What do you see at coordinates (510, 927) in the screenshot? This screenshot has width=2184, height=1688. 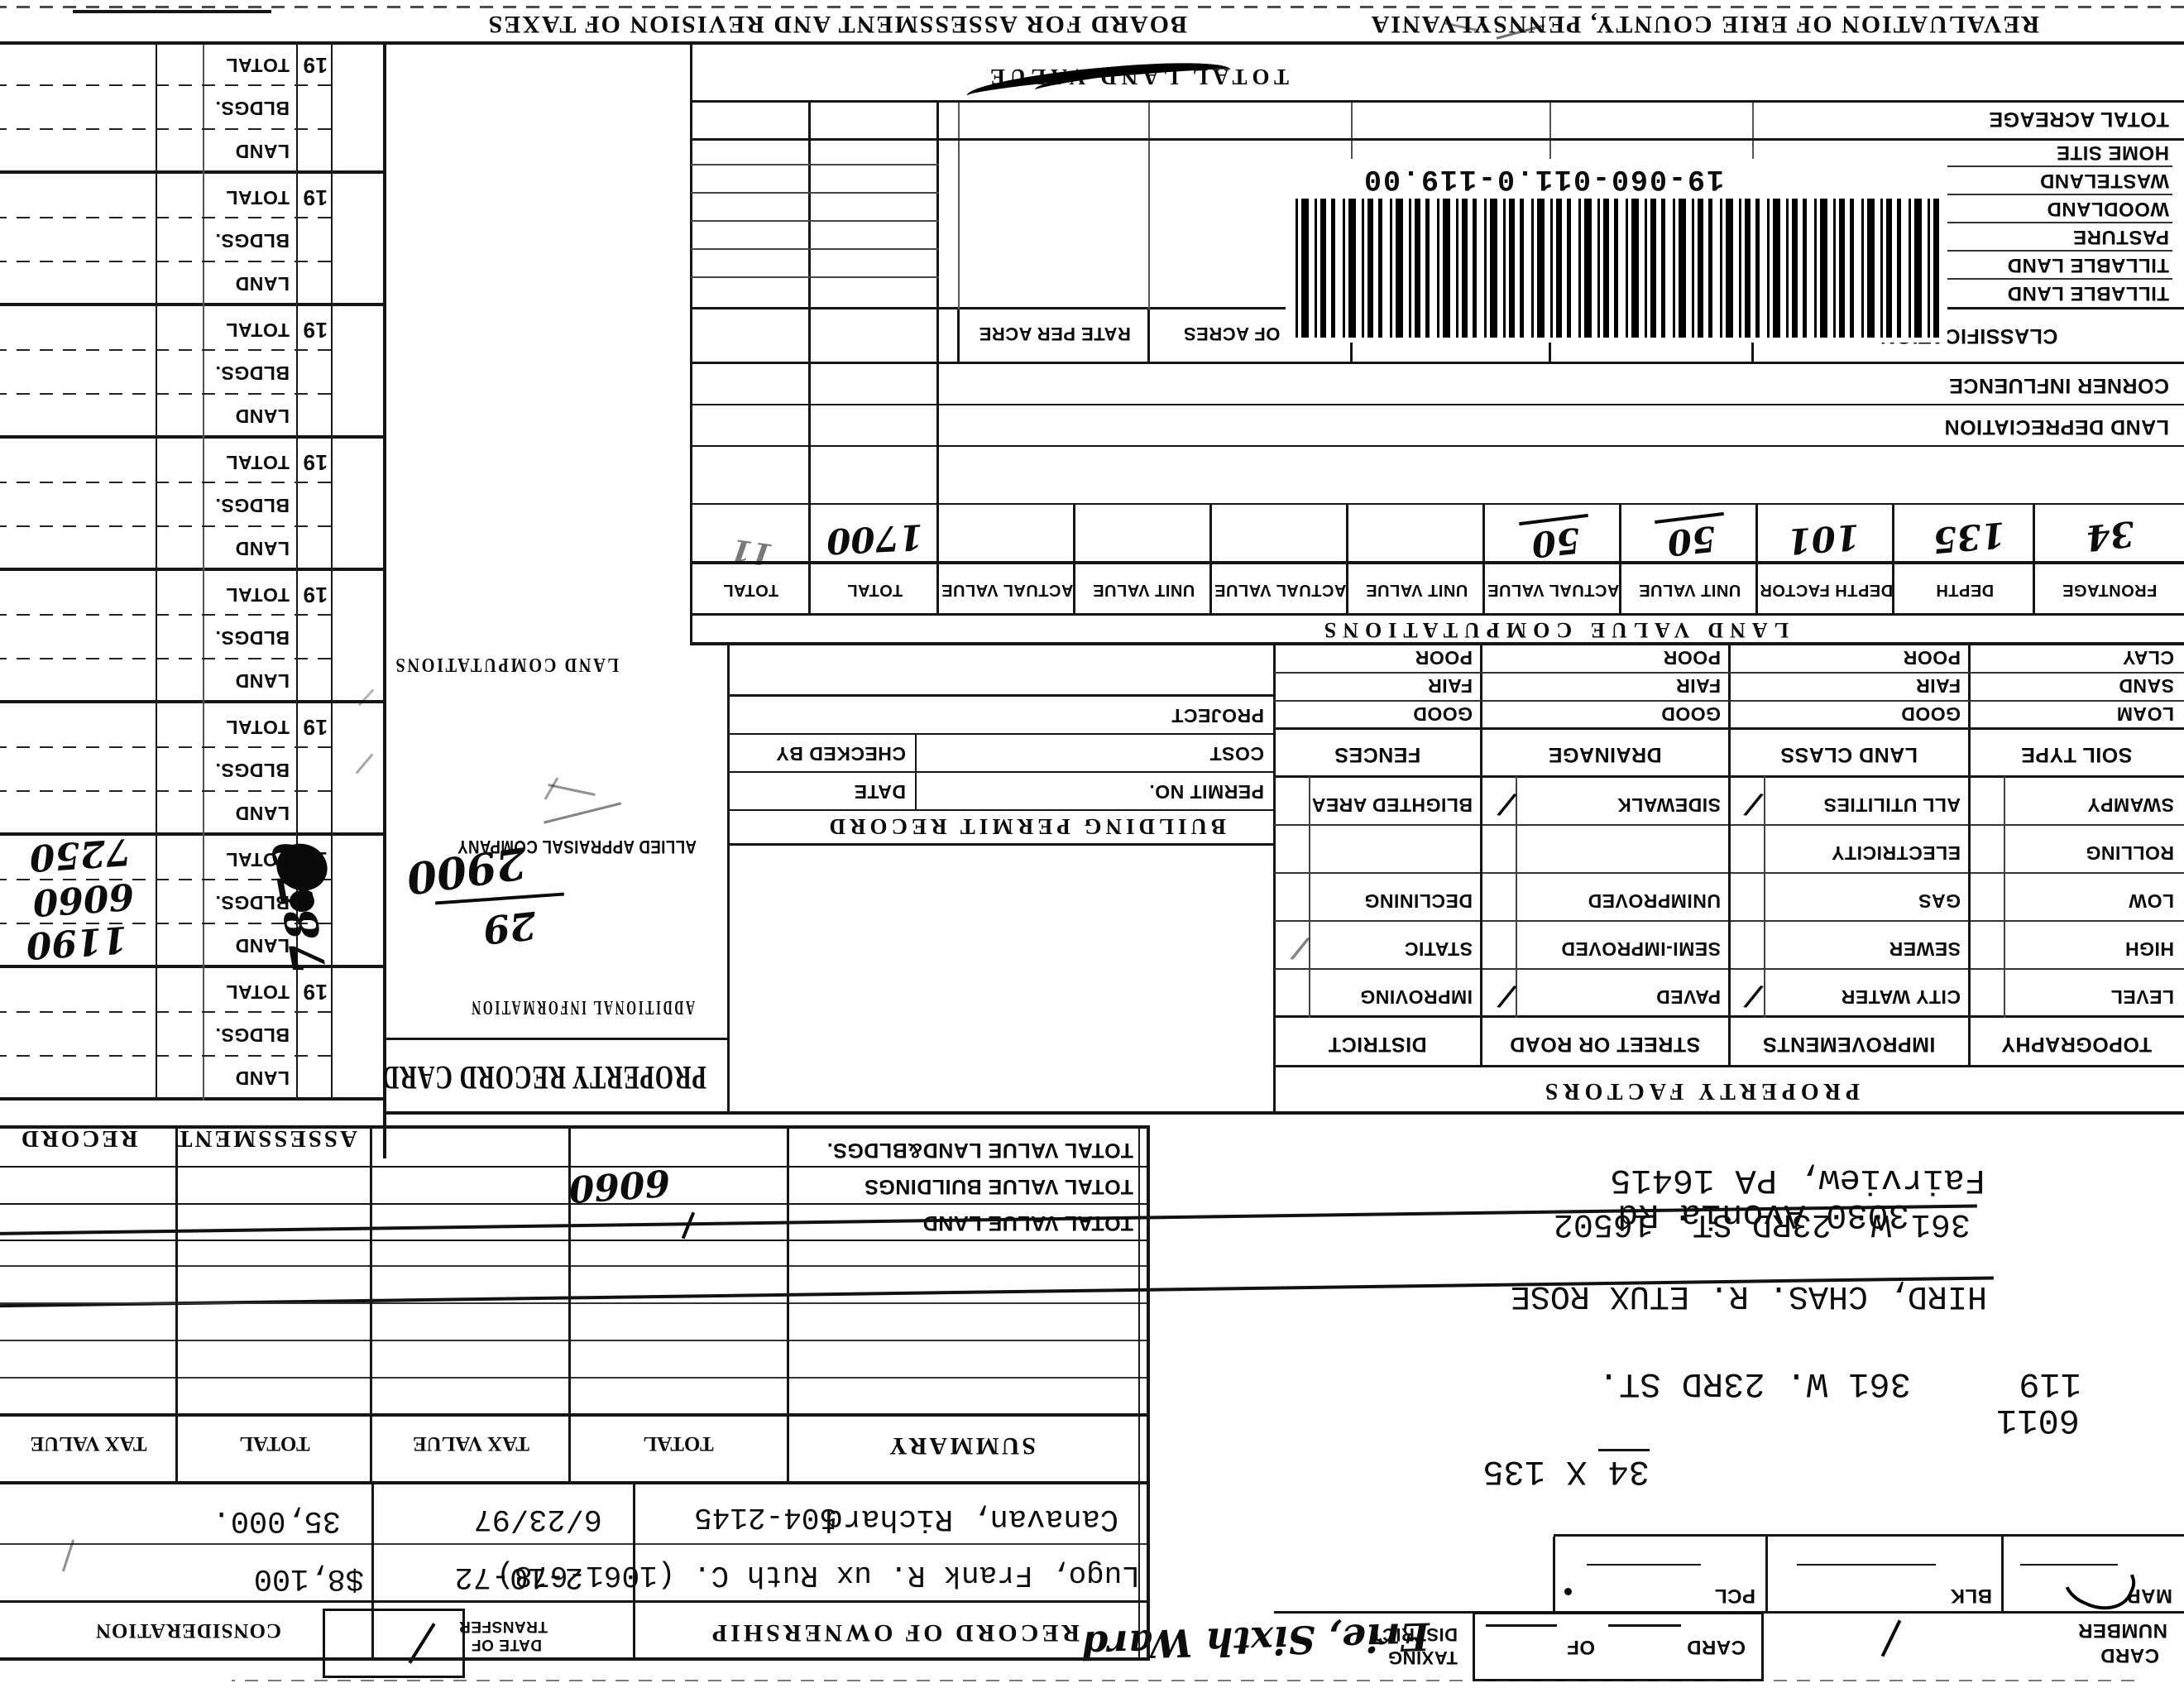 I see `hw-29: 29` at bounding box center [510, 927].